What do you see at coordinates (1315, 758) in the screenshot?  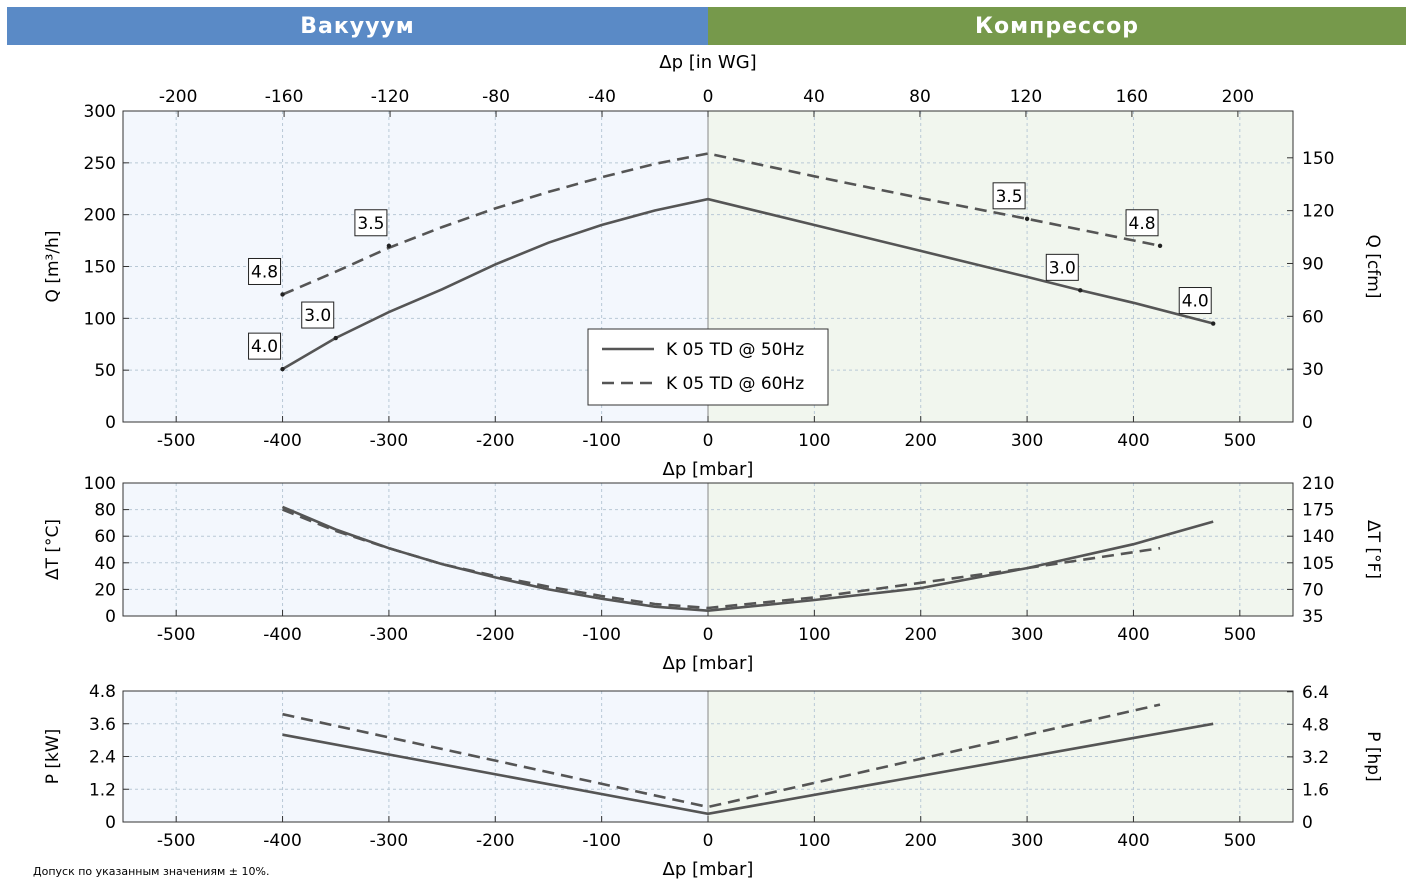 I see `y2-tick-label: 3.2` at bounding box center [1315, 758].